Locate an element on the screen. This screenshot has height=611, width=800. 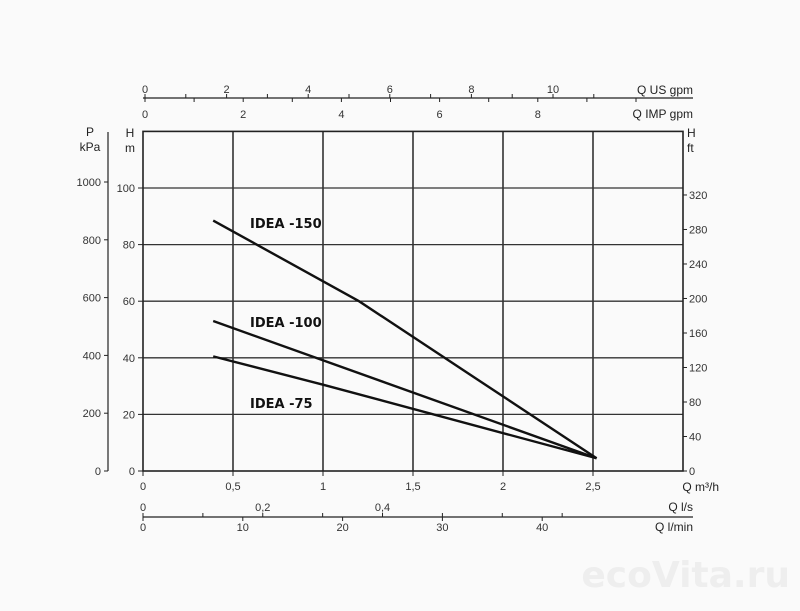
pressure-tick-label: 0 is located at coordinates (98, 472).